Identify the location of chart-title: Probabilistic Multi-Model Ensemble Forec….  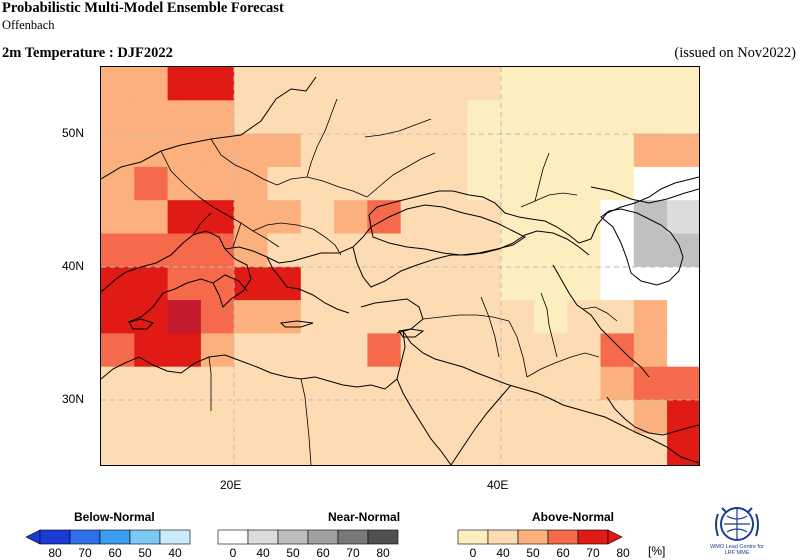
(143, 8).